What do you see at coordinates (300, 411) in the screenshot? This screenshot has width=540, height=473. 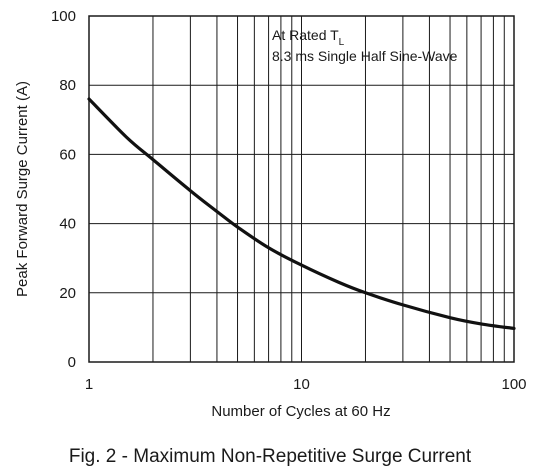 I see `x-axis-label: Number of Cycles at 60 Hz` at bounding box center [300, 411].